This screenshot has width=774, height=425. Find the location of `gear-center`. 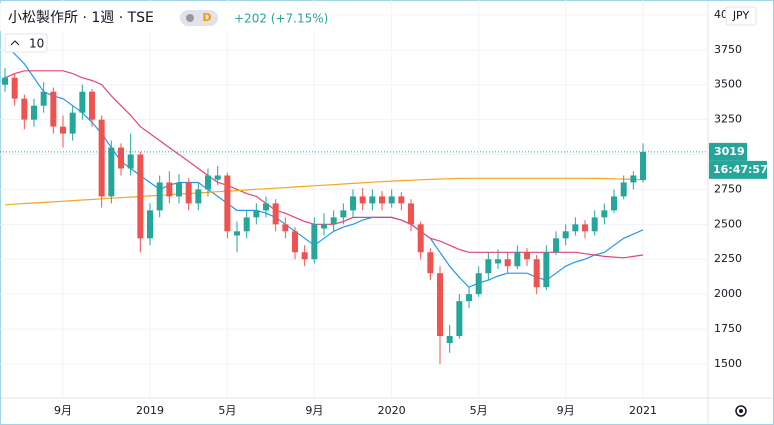

gear-center is located at coordinates (741, 411).